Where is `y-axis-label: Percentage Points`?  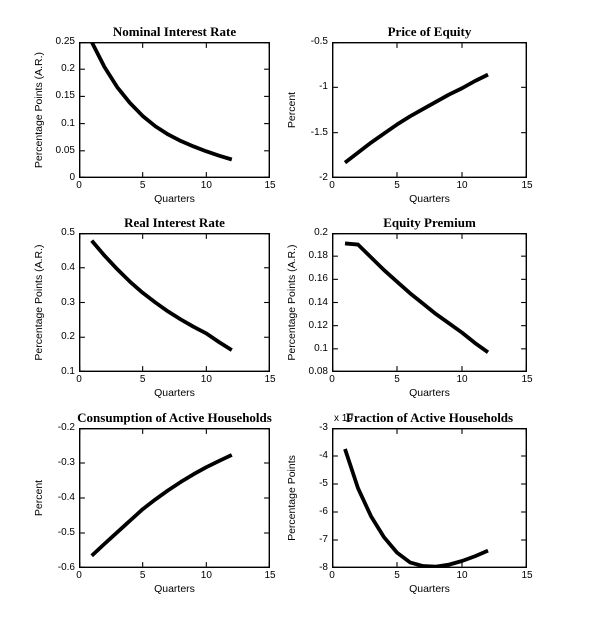
y-axis-label: Percentage Points is located at coordinates (292, 498).